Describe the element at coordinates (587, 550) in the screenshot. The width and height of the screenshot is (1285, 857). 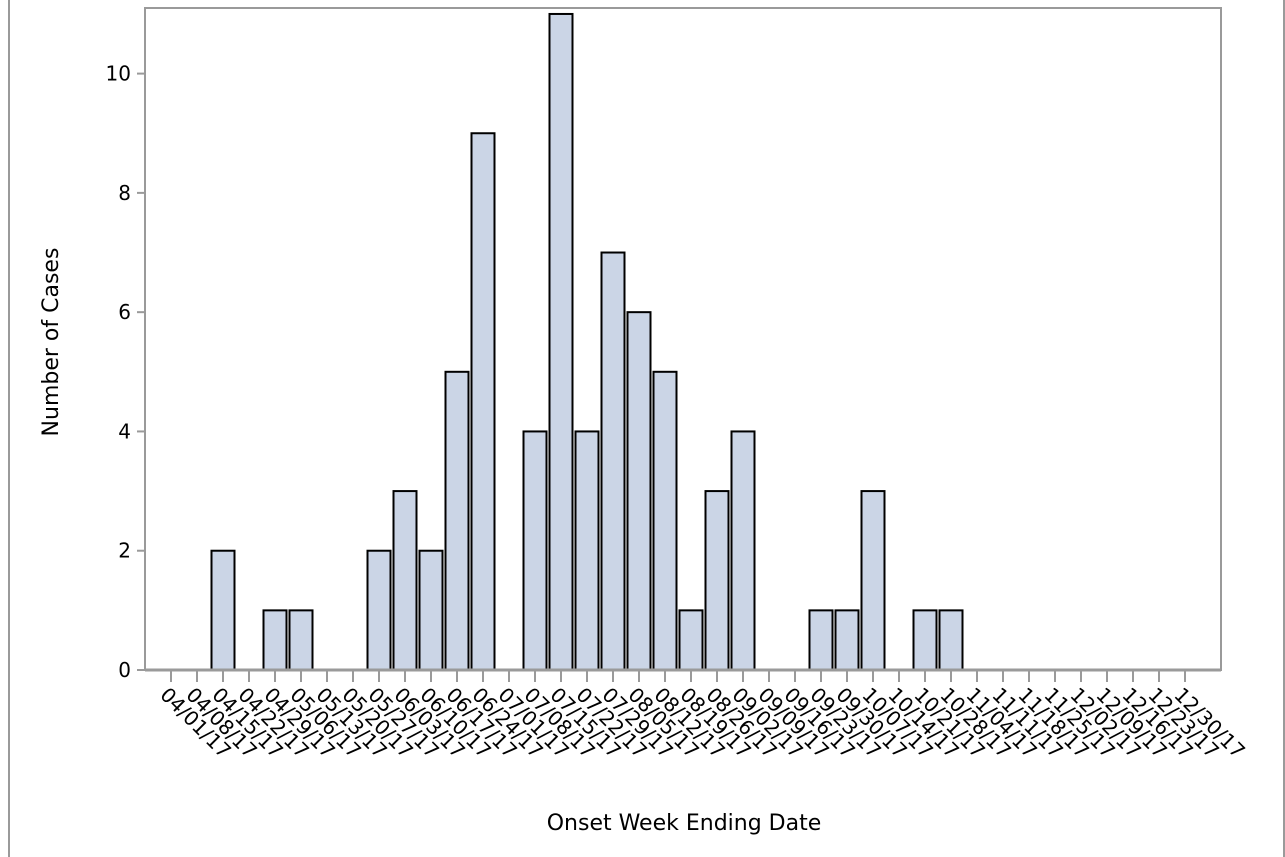
I see `bar-07/22/17` at that location.